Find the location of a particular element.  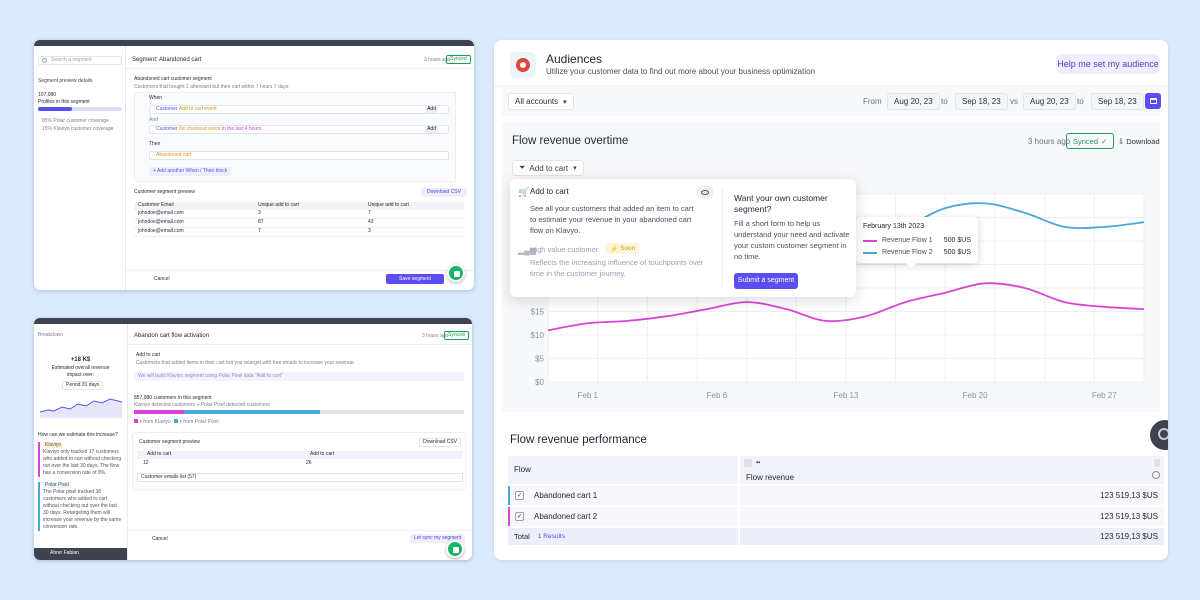

impact-value: +18 K$ is located at coordinates (80, 360).